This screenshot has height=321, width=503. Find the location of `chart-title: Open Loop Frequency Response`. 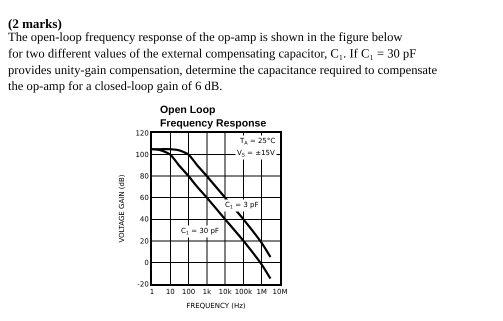

chart-title: Open Loop Frequency Response is located at coordinates (213, 117).